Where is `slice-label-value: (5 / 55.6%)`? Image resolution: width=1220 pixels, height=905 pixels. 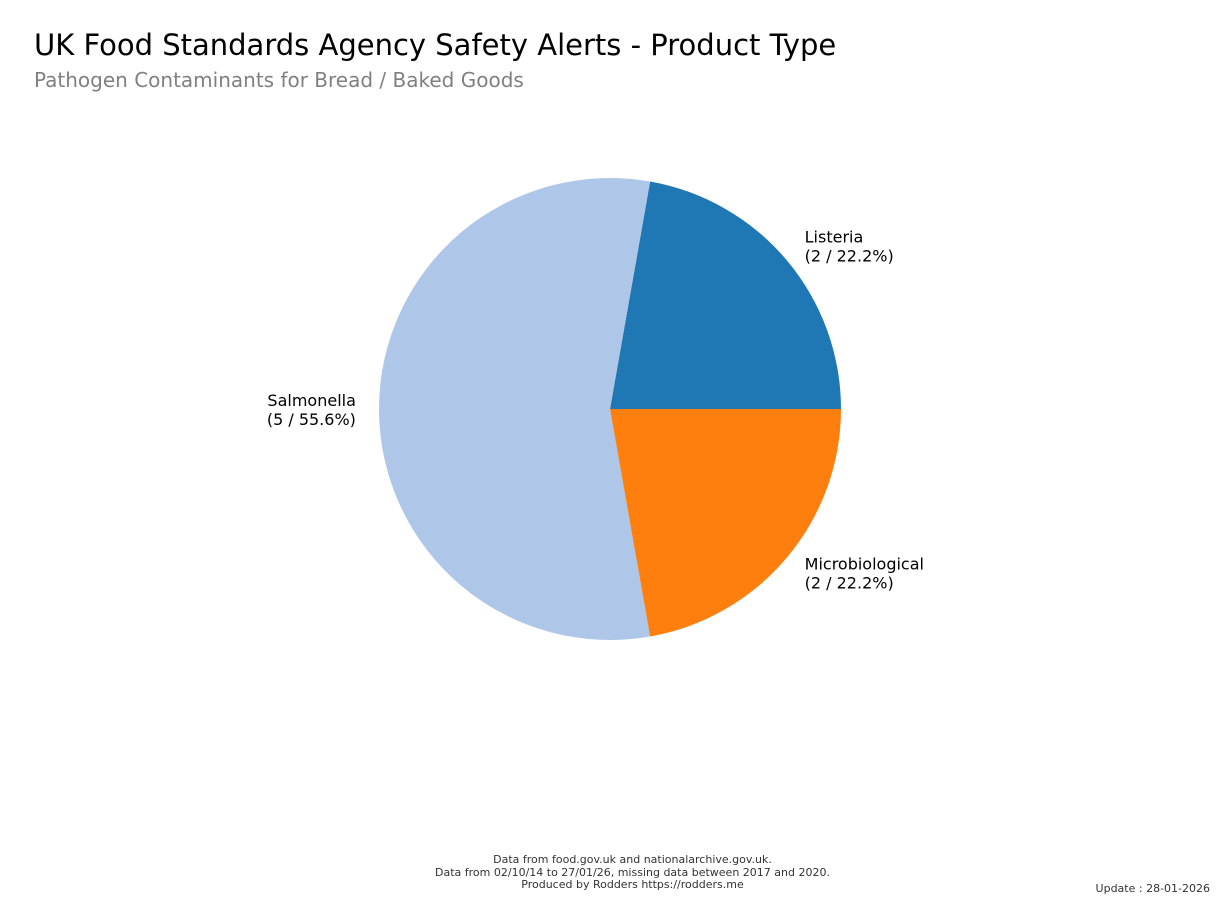
slice-label-value: (5 / 55.6%) is located at coordinates (311, 419).